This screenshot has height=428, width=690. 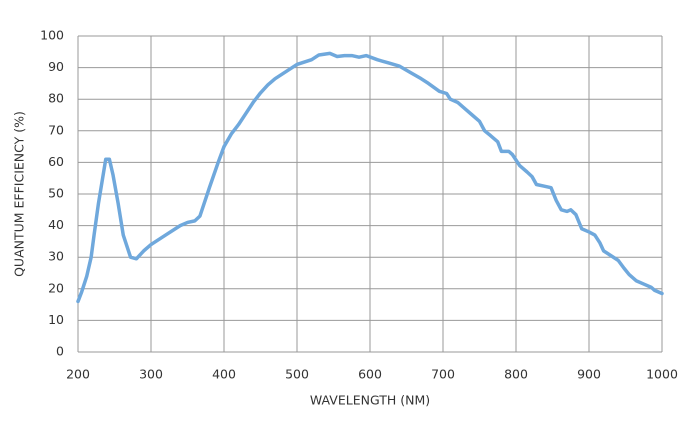 I want to click on y-tick-label: 70, so click(x=56, y=129).